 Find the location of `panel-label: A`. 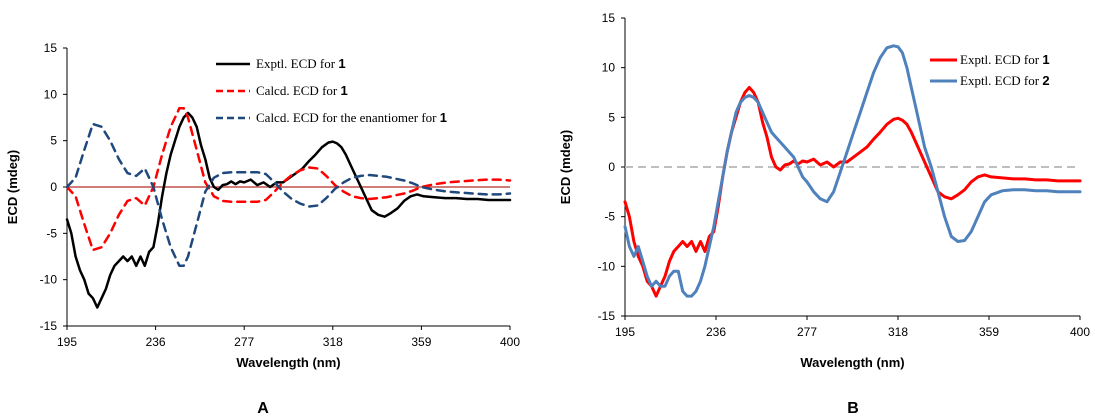

panel-label: A is located at coordinates (263, 408).